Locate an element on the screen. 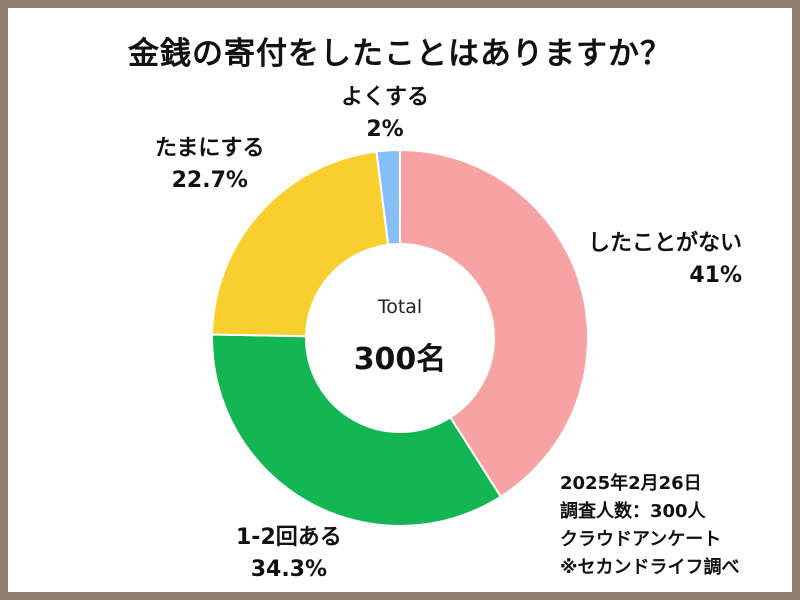 This screenshot has width=800, height=600. slice-label-never-text: したことがない is located at coordinates (665, 243).